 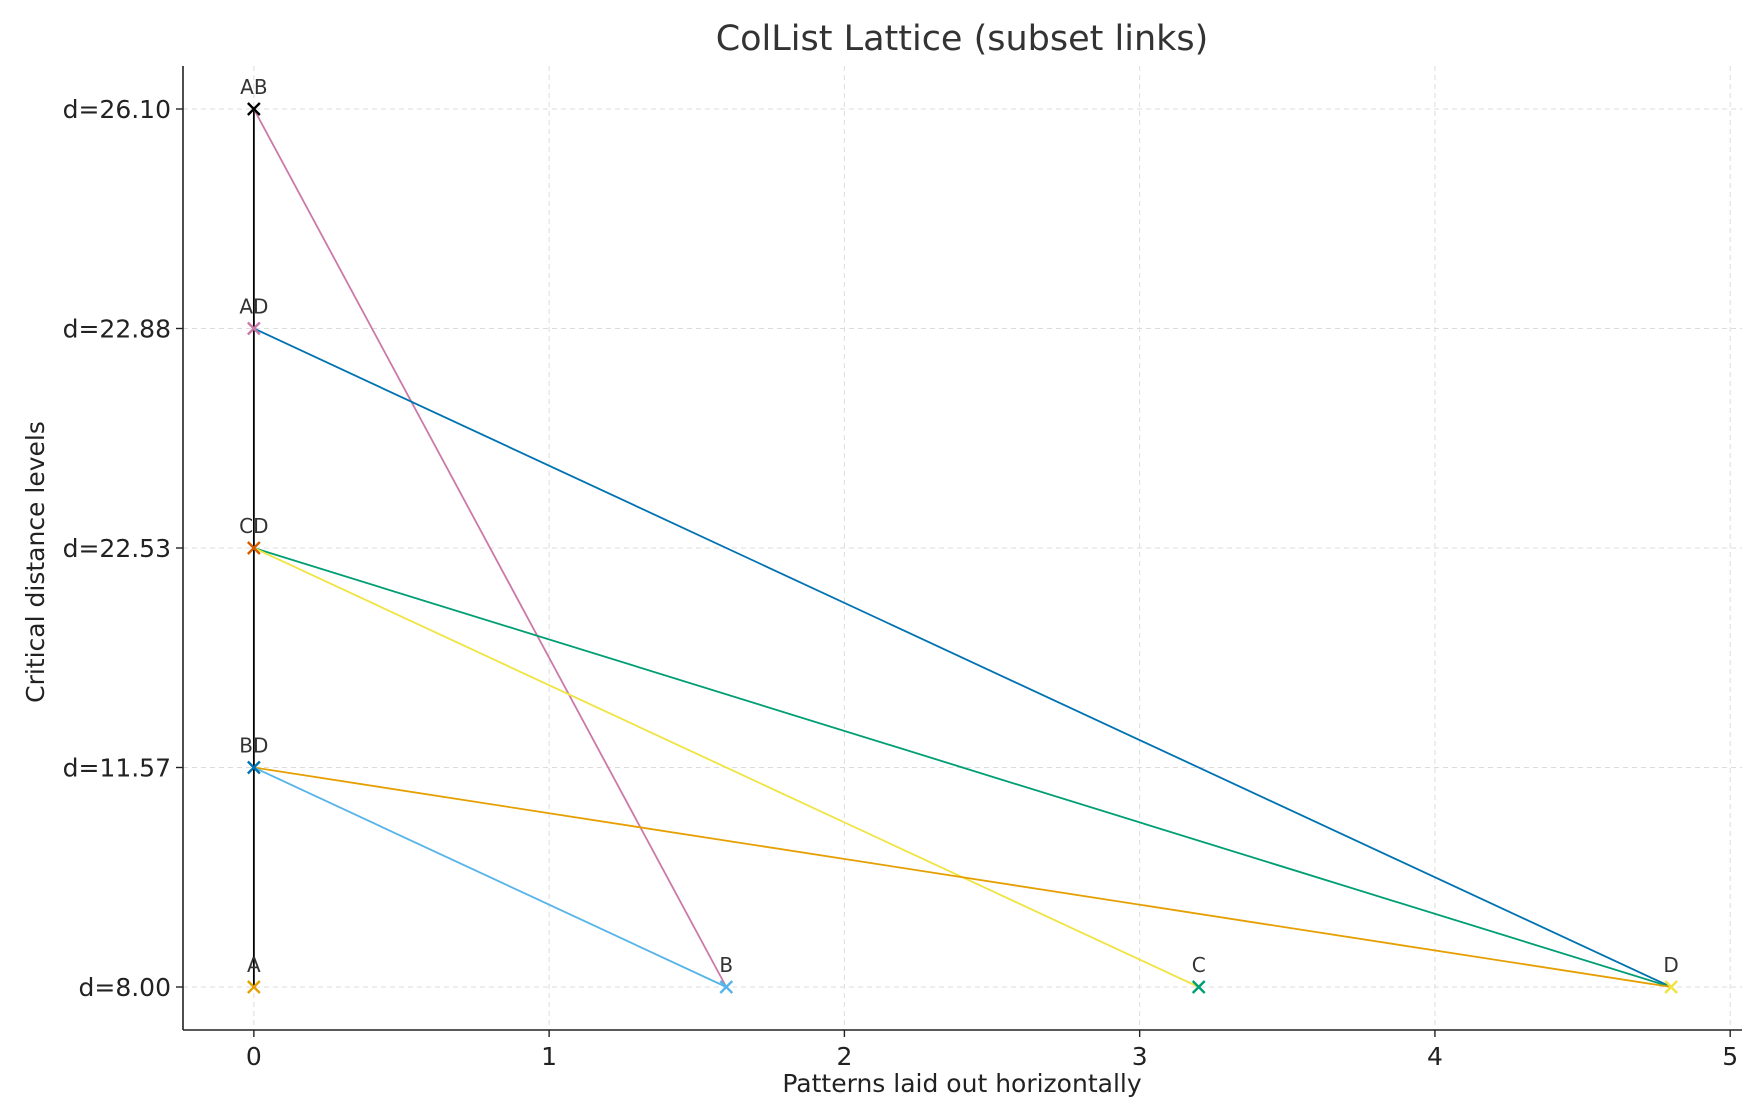 I want to click on point-label-CD: CD, so click(x=253, y=526).